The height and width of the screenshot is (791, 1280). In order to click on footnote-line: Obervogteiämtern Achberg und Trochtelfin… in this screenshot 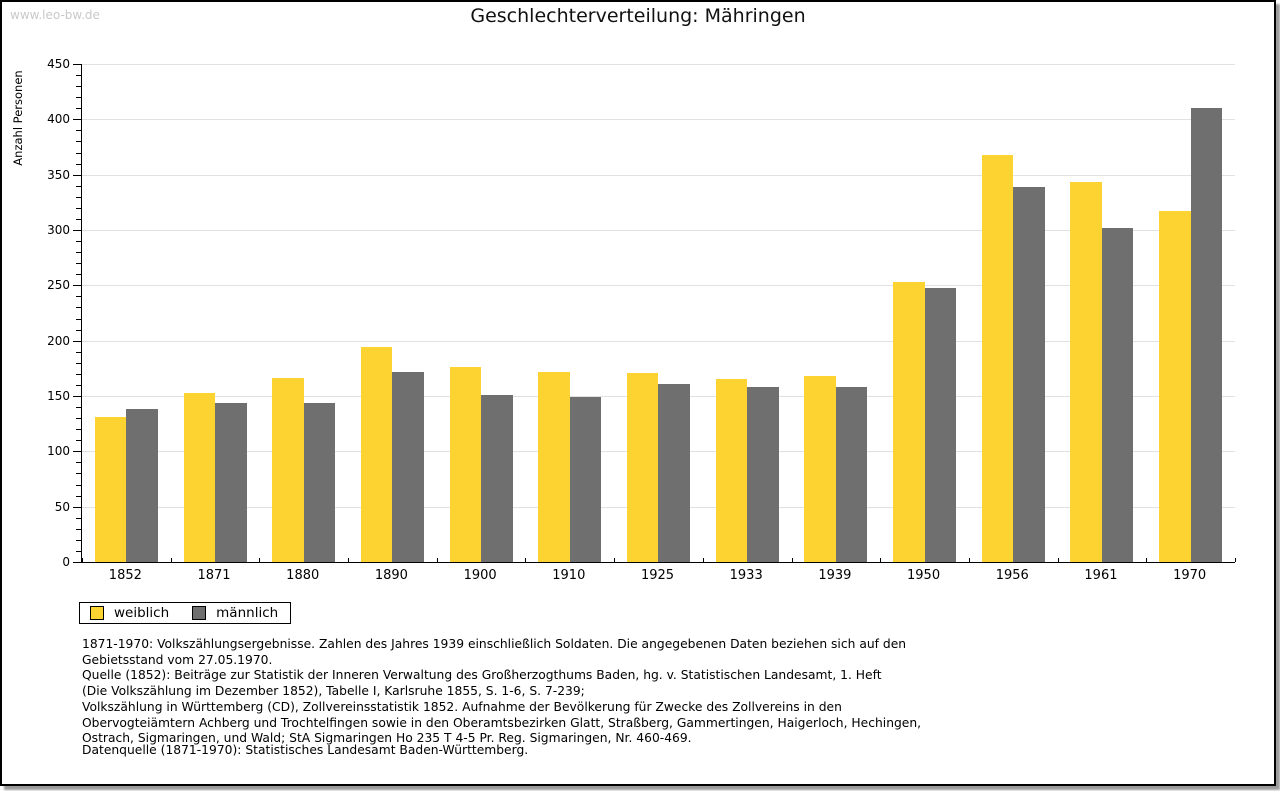, I will do `click(502, 722)`.